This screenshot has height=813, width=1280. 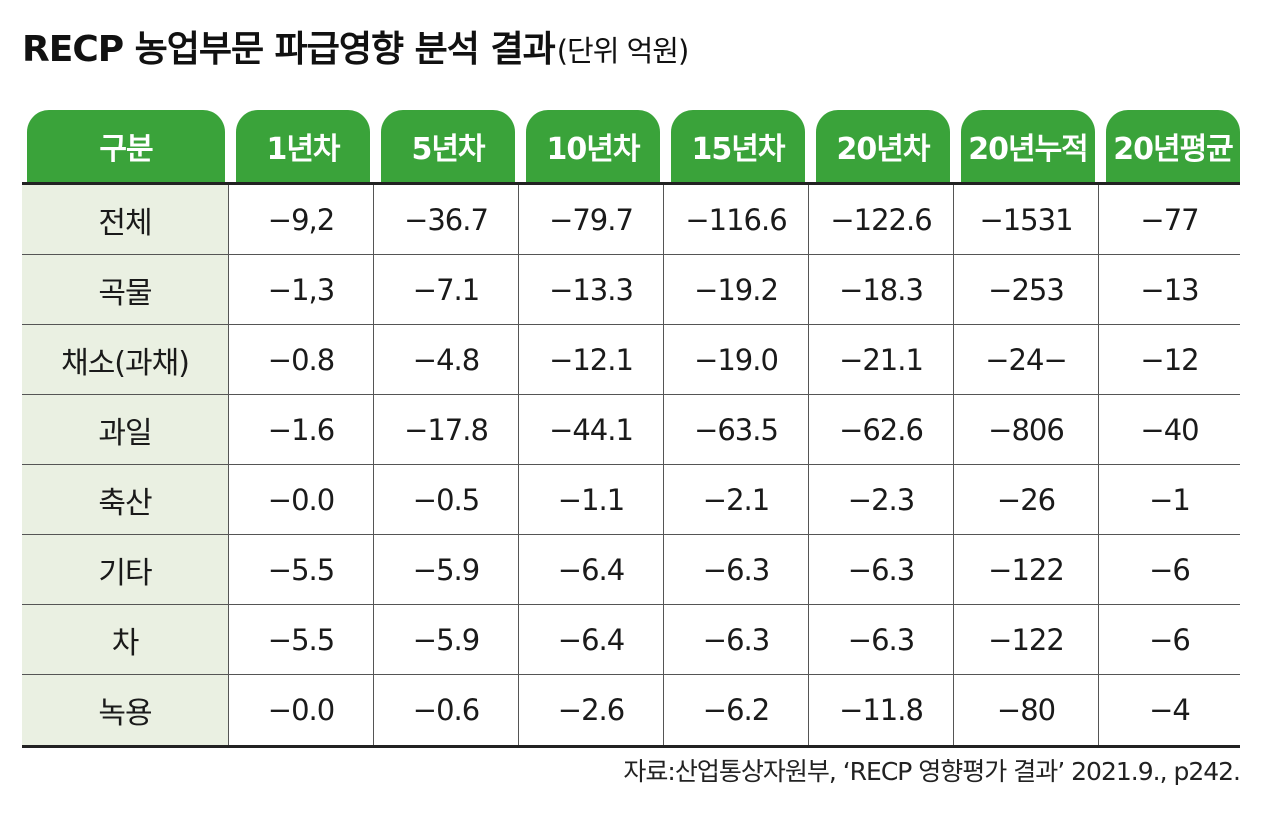 What do you see at coordinates (1169, 710) in the screenshot?
I see `table-cell: −4` at bounding box center [1169, 710].